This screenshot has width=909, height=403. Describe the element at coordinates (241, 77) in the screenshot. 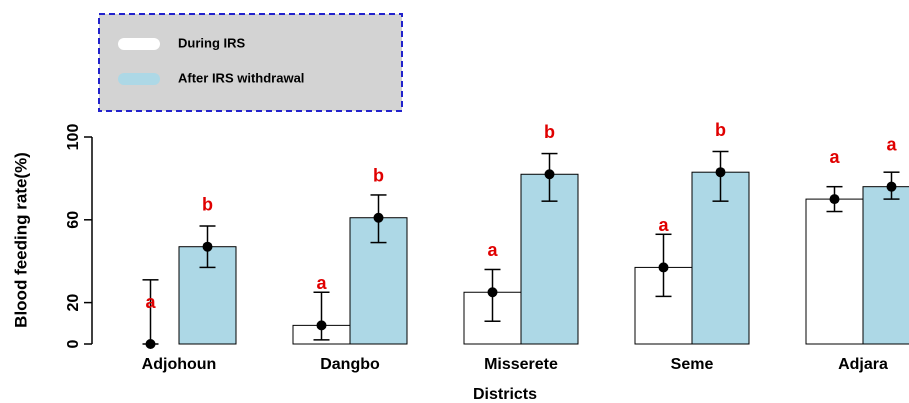

I see `legend-label: After IRS withdrawal` at that location.